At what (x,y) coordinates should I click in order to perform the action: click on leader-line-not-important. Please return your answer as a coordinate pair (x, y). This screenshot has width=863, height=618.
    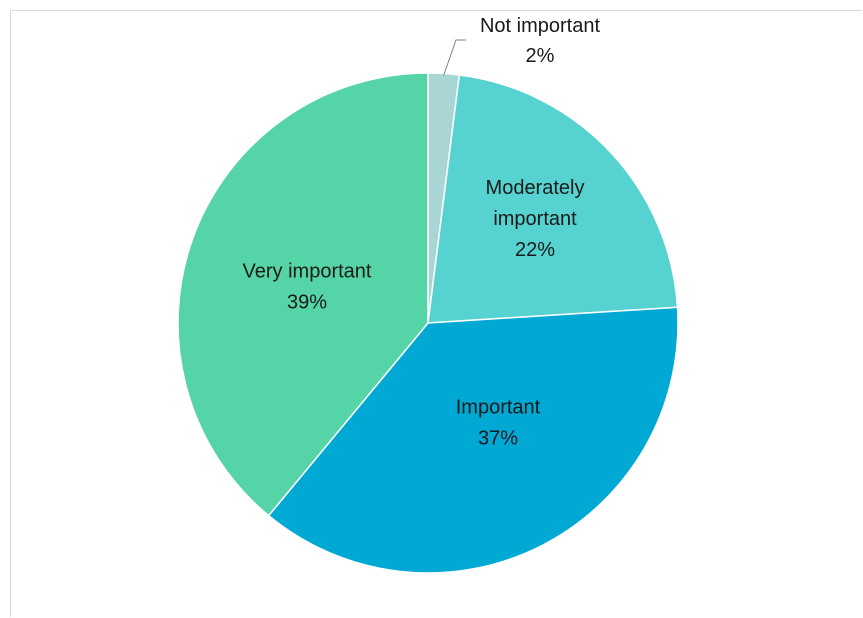
    Looking at the image, I should click on (454, 57).